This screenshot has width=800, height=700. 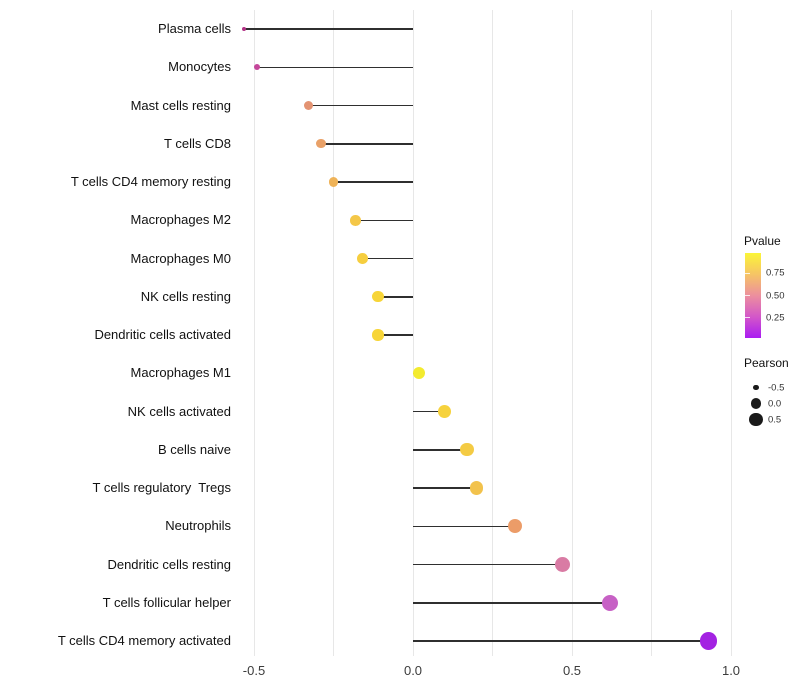 What do you see at coordinates (776, 387) in the screenshot?
I see `pearson-legend-label: -0.5` at bounding box center [776, 387].